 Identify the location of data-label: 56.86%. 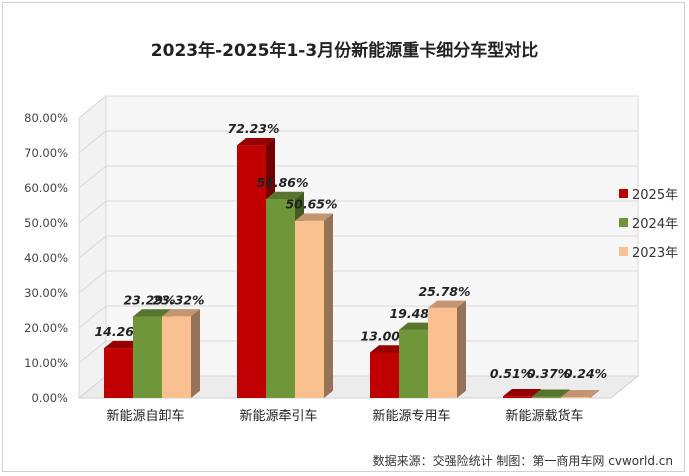
(282, 182).